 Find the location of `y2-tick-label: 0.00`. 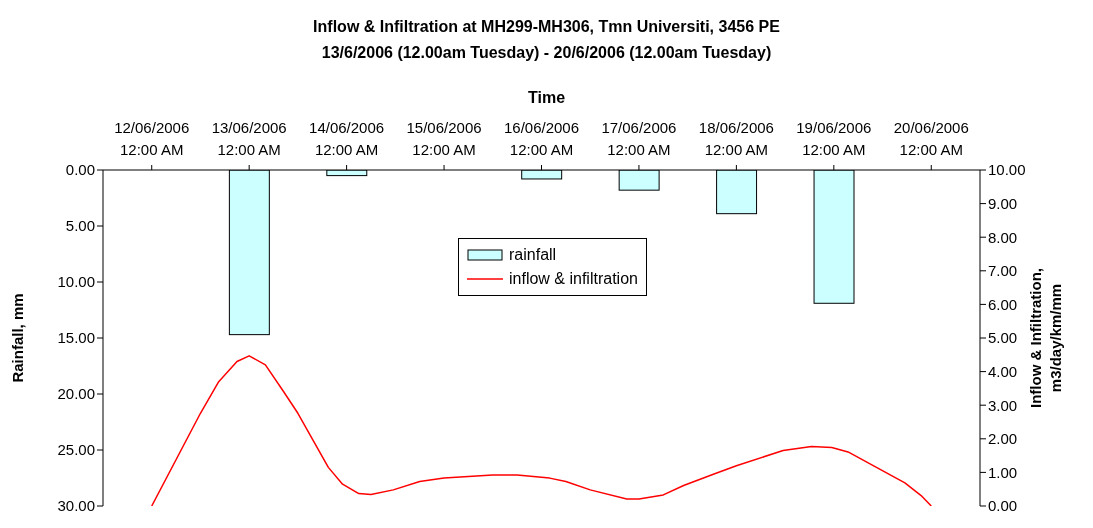

y2-tick-label: 0.00 is located at coordinates (1003, 506).